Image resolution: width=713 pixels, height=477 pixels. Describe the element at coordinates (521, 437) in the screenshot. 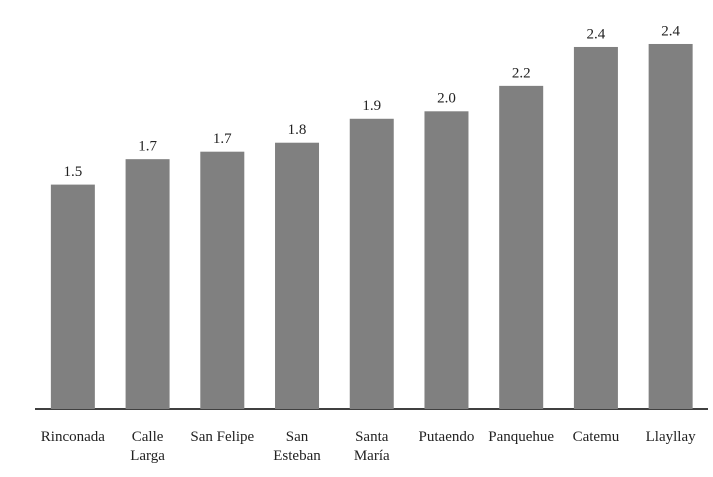

I see `x-tick-label: Panquehue` at that location.